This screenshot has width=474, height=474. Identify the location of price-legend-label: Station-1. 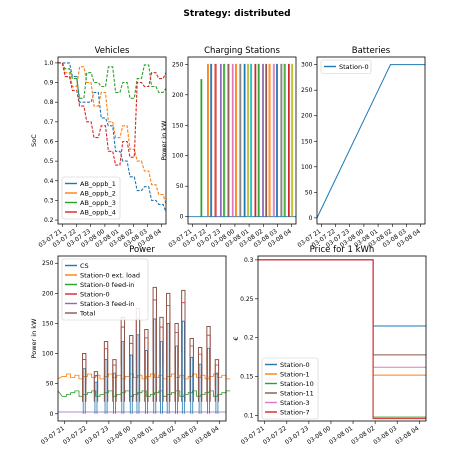
(295, 374).